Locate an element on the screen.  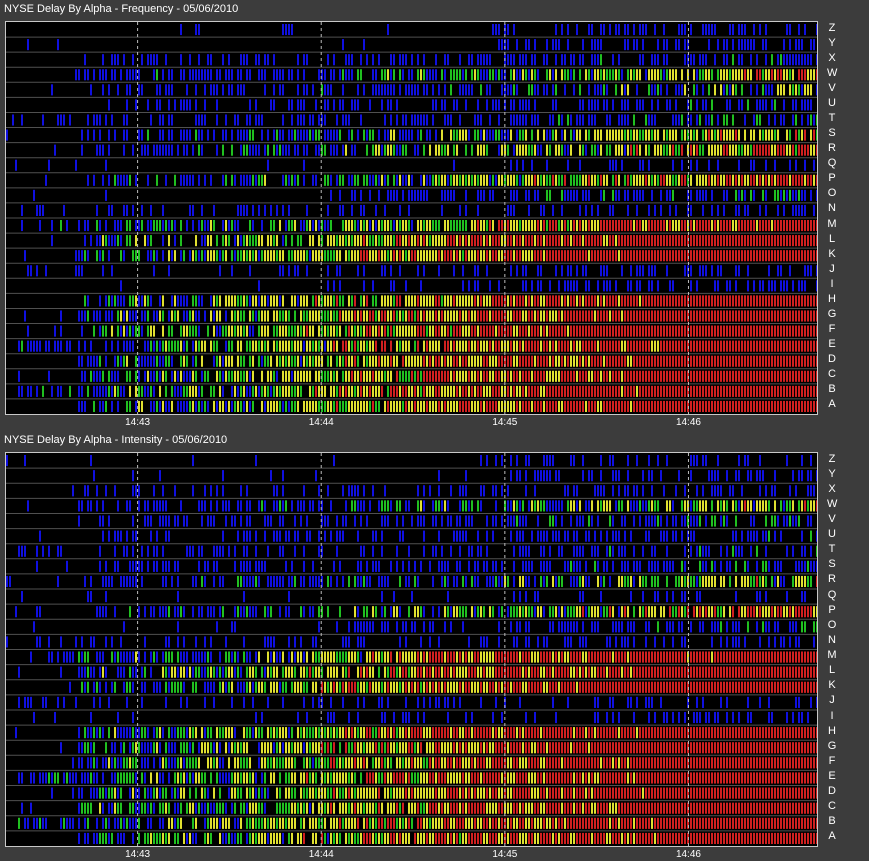
row-cells-G is located at coordinates (420, 316).